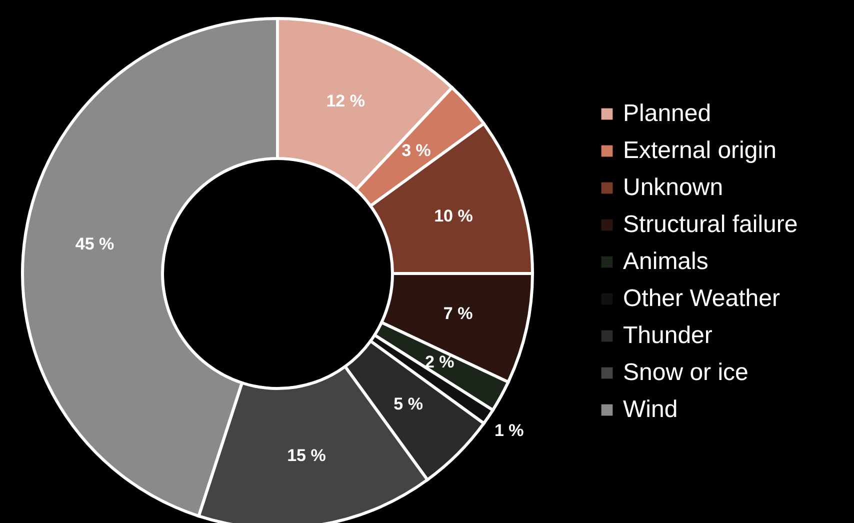 The image size is (854, 523). Describe the element at coordinates (701, 298) in the screenshot. I see `legend-label: Other Weather` at that location.